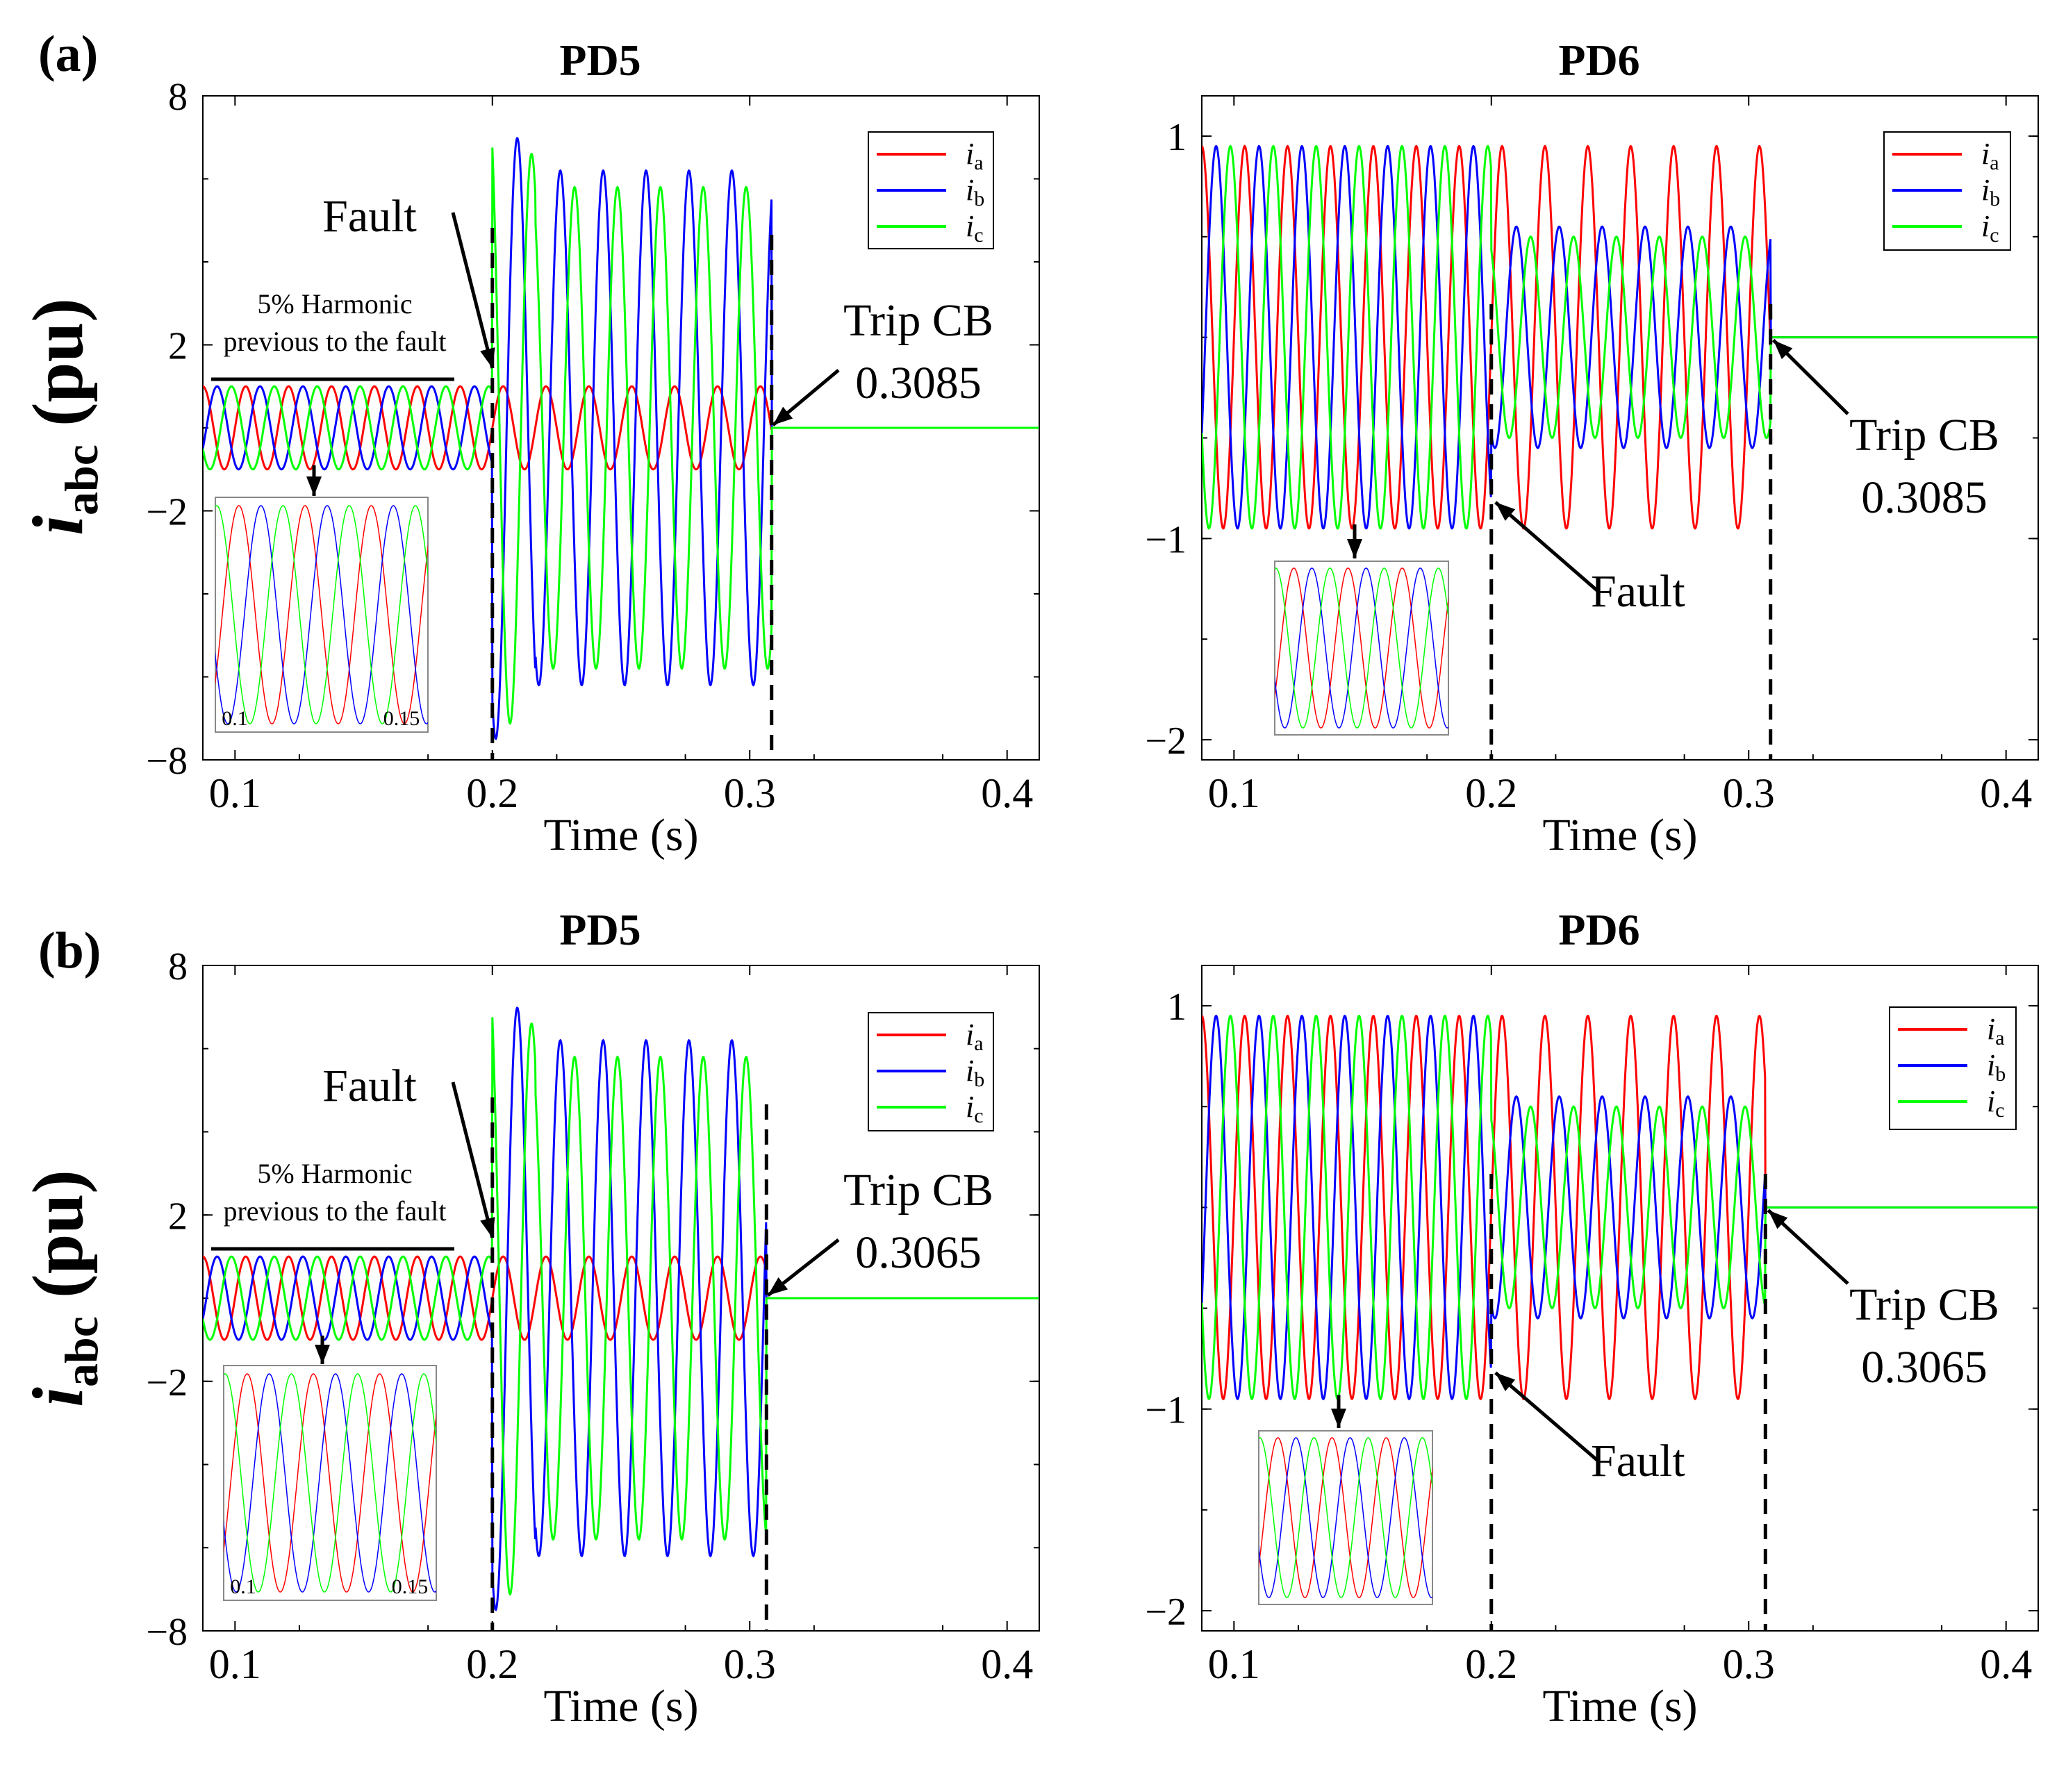  Describe the element at coordinates (334, 1211) in the screenshot. I see `harmonic-annotation-2: previous to the fault` at that location.